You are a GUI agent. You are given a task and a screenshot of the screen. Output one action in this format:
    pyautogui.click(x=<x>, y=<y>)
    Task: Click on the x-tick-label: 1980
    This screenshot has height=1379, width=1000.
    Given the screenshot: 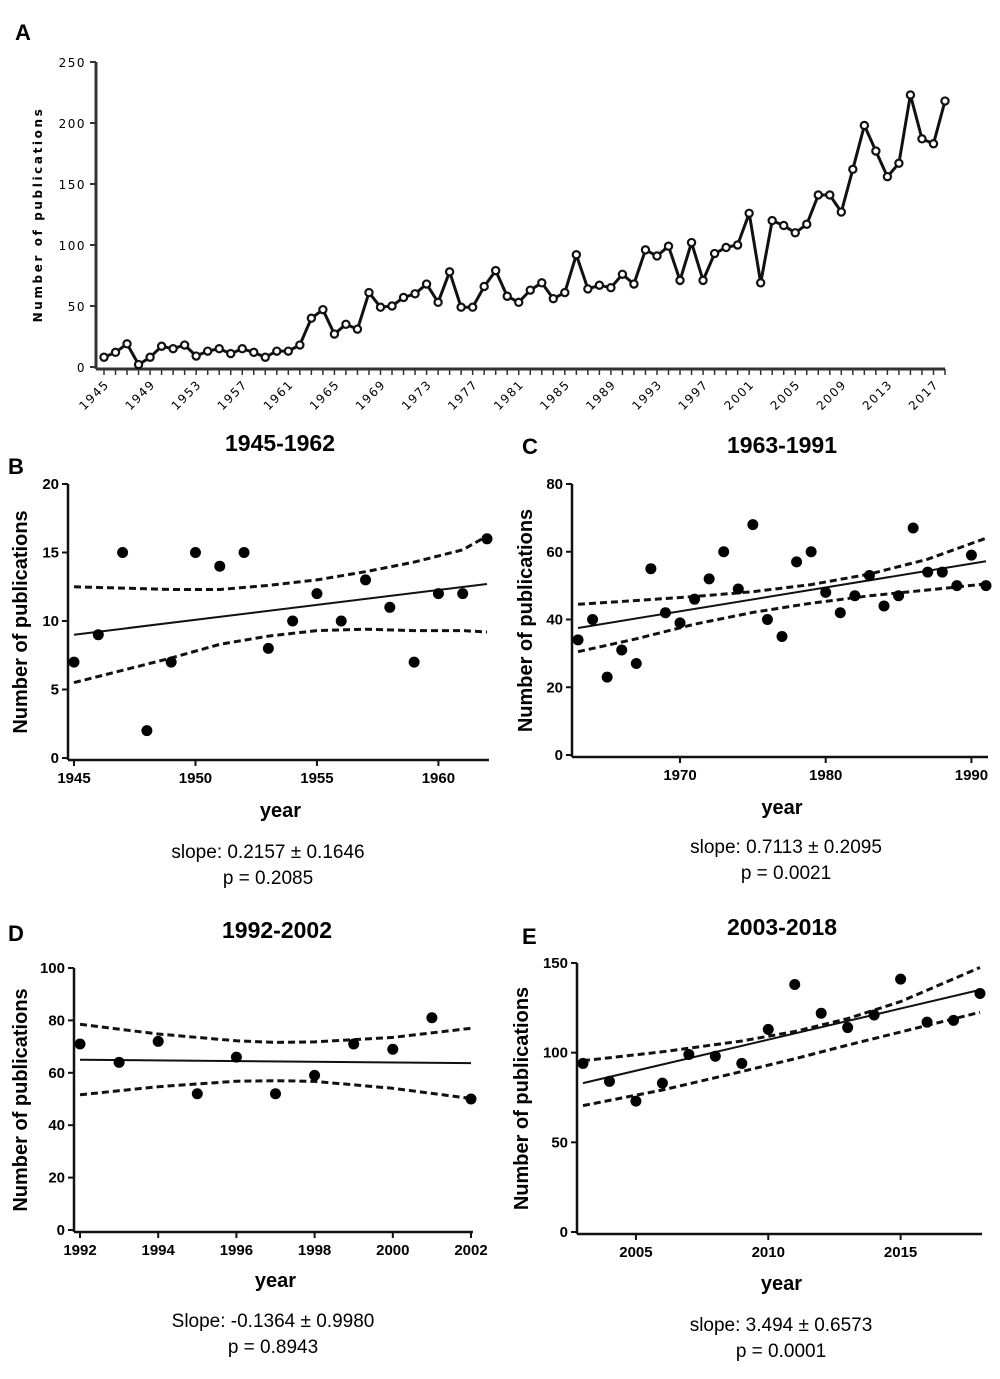 What is the action you would take?
    pyautogui.click(x=825, y=775)
    